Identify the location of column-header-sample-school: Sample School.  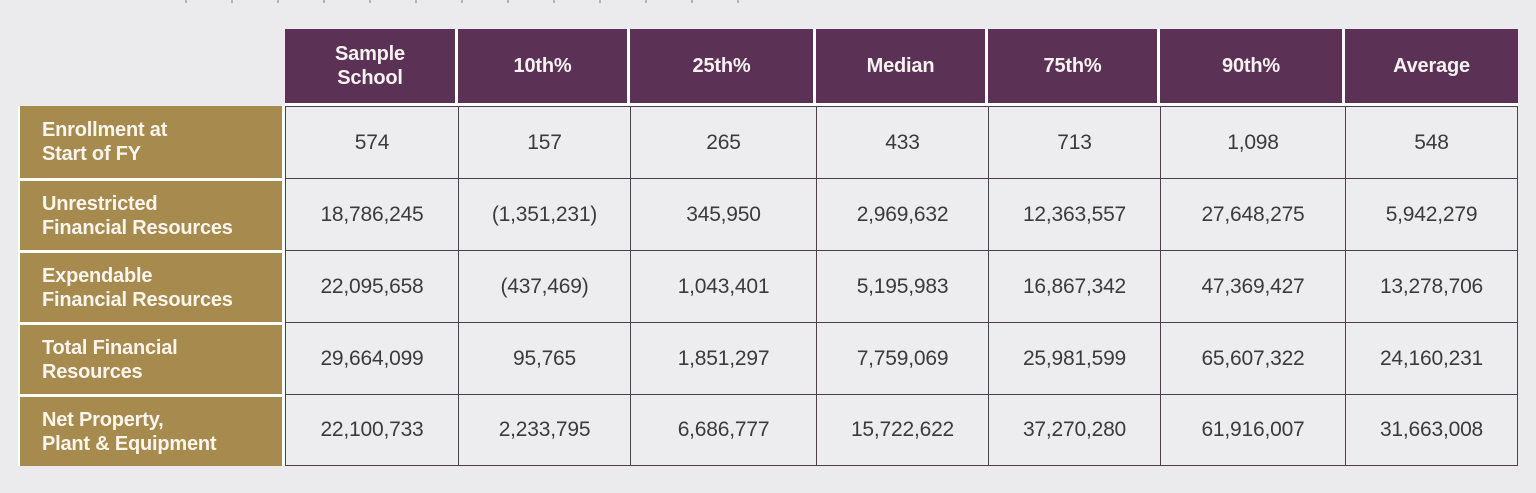
(371, 67).